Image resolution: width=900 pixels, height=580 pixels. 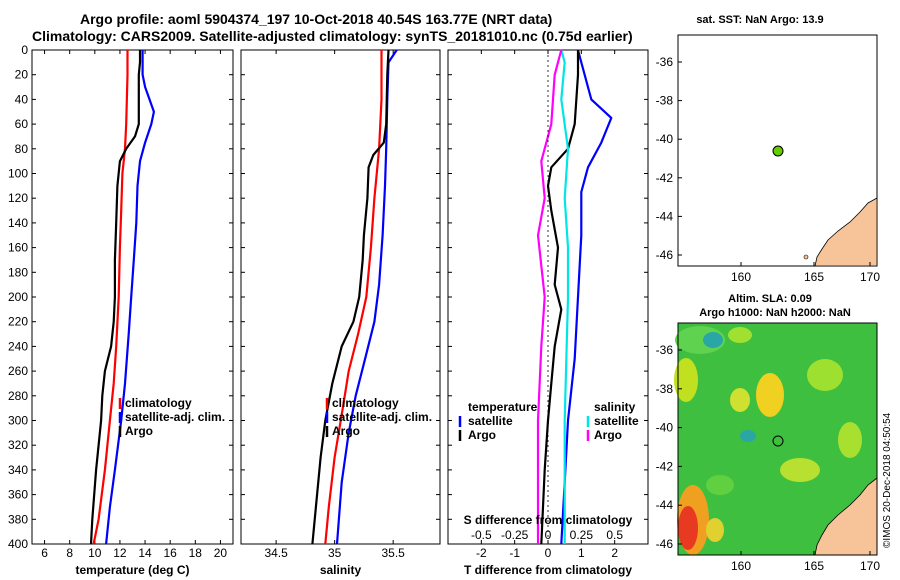 What do you see at coordinates (120, 553) in the screenshot?
I see `x-tick-label: 12` at bounding box center [120, 553].